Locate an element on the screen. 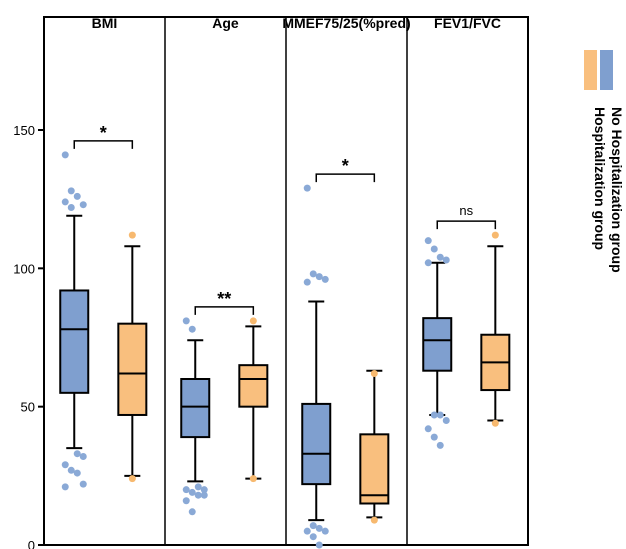  y-tick-label: 100 is located at coordinates (24, 268).